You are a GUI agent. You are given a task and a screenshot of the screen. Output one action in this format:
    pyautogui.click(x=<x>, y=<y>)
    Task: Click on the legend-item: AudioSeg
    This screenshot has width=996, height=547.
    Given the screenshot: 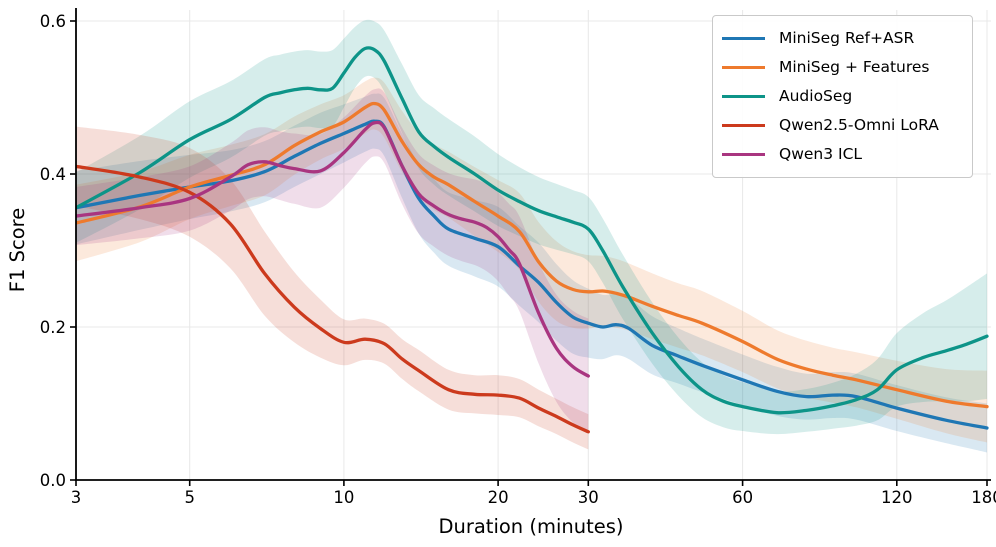 What is the action you would take?
    pyautogui.click(x=842, y=96)
    